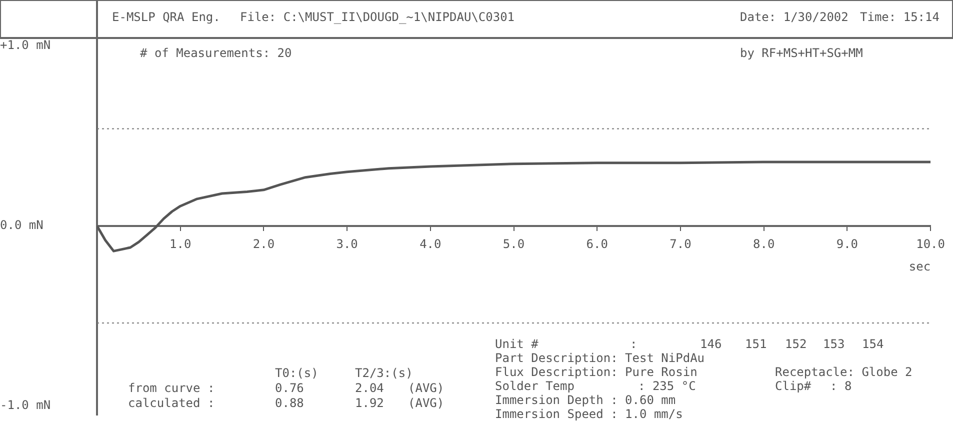 The width and height of the screenshot is (953, 425). Describe the element at coordinates (900, 17) in the screenshot. I see `text: Time: 15:14` at that location.